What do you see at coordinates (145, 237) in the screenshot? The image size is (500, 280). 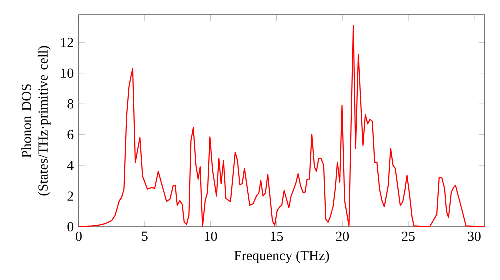 I see `x-tick-label: 5` at bounding box center [145, 237].